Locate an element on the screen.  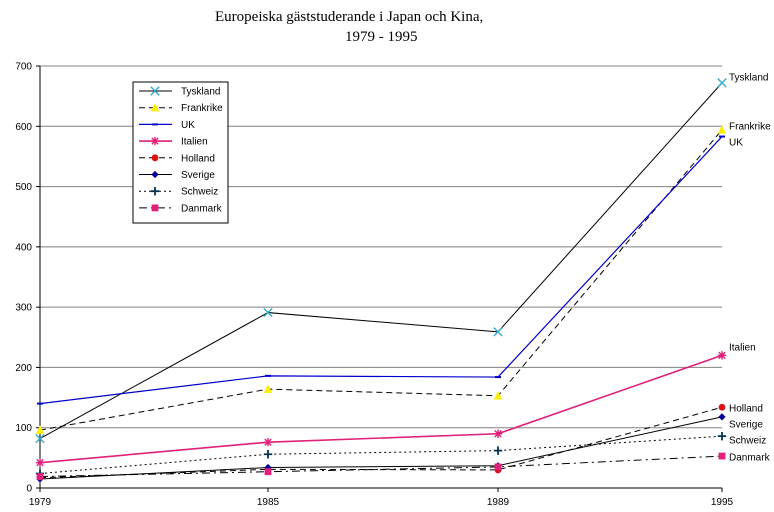
legend-marker-holland is located at coordinates (155, 158).